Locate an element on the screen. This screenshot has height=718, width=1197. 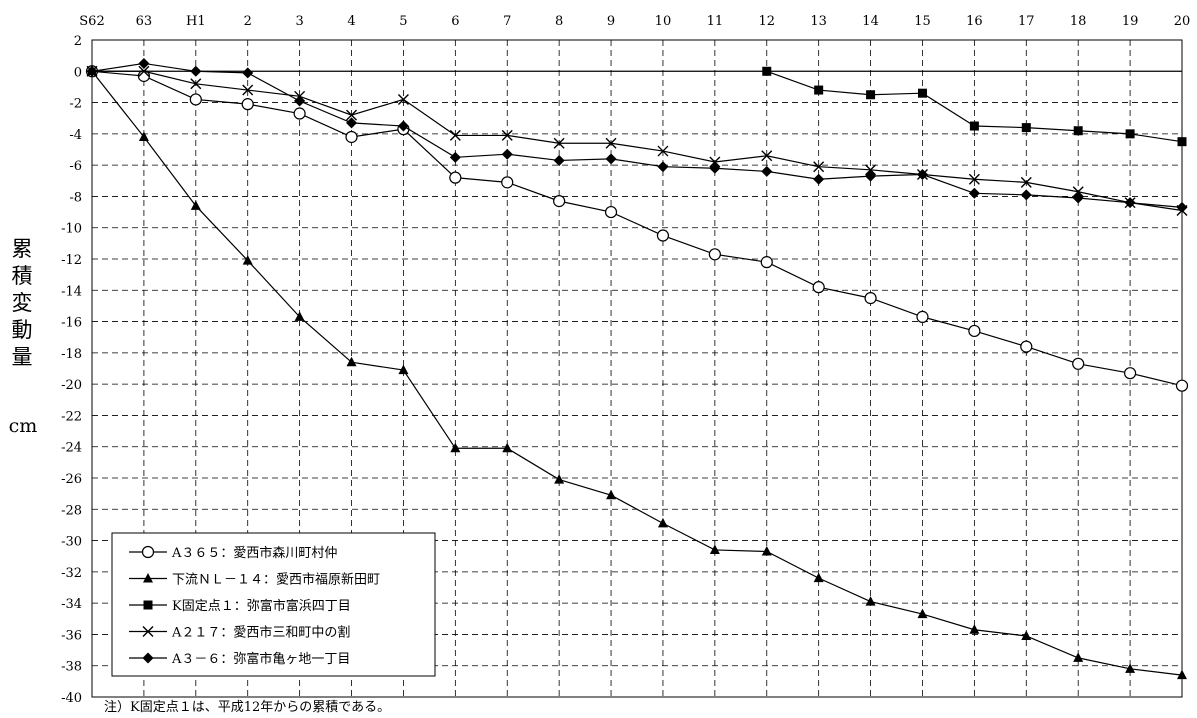
x-tick-label: 19 is located at coordinates (1130, 21).